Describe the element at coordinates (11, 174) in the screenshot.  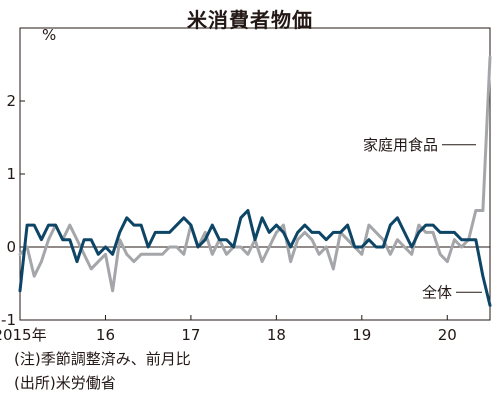
I see `y-tick-label: 1` at that location.